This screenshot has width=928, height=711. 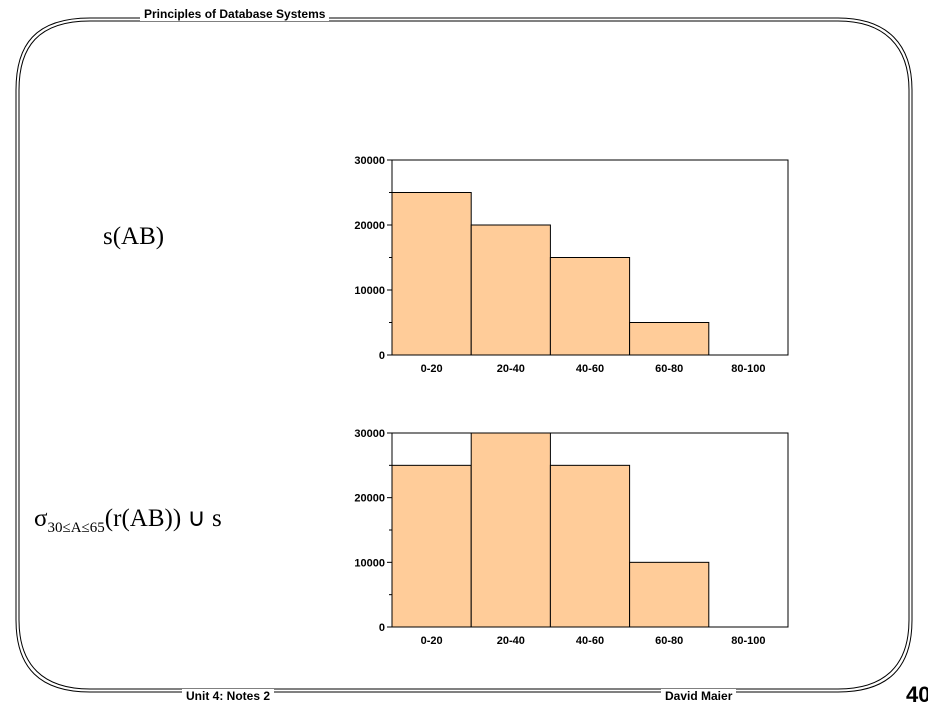 I want to click on page-number: 40, so click(x=917, y=694).